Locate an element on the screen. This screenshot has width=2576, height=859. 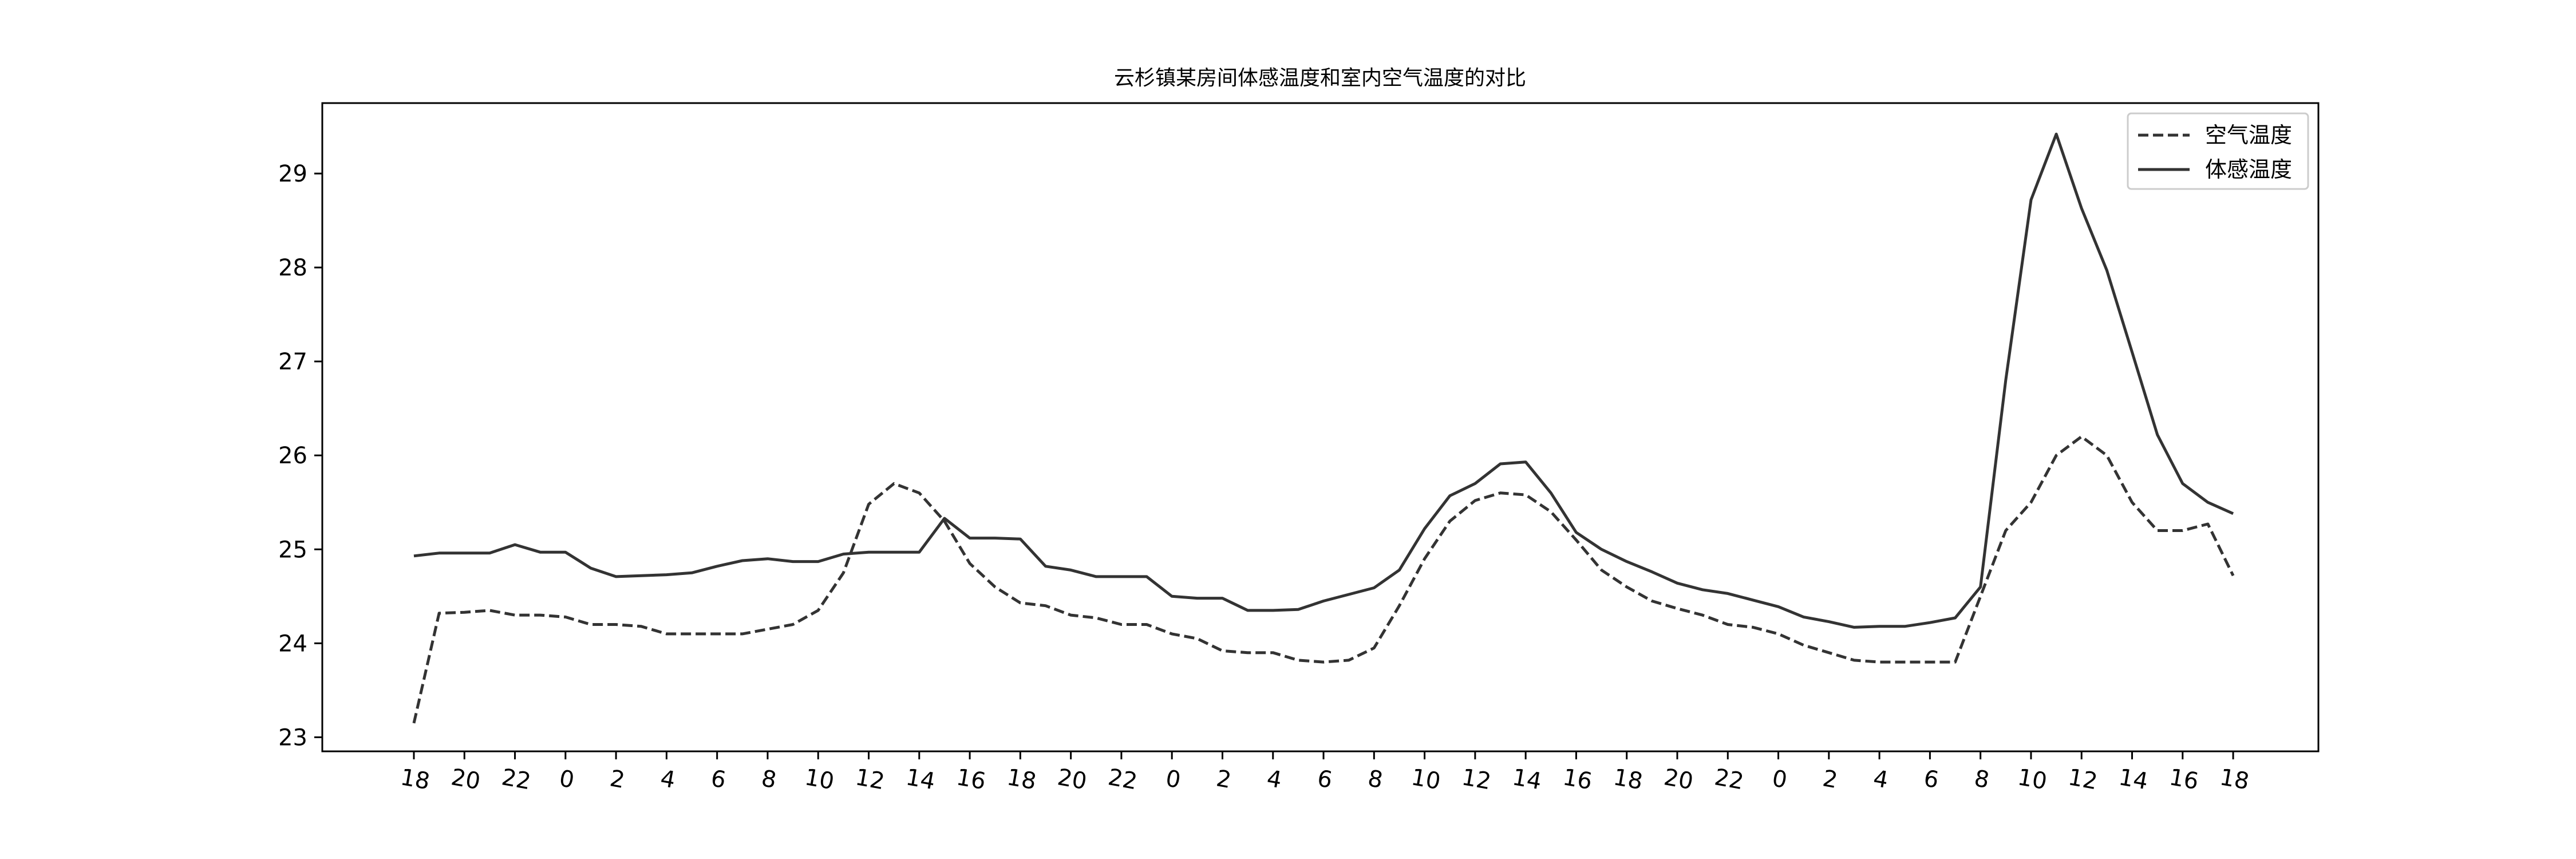
y-tick-label: 24 is located at coordinates (292, 644).